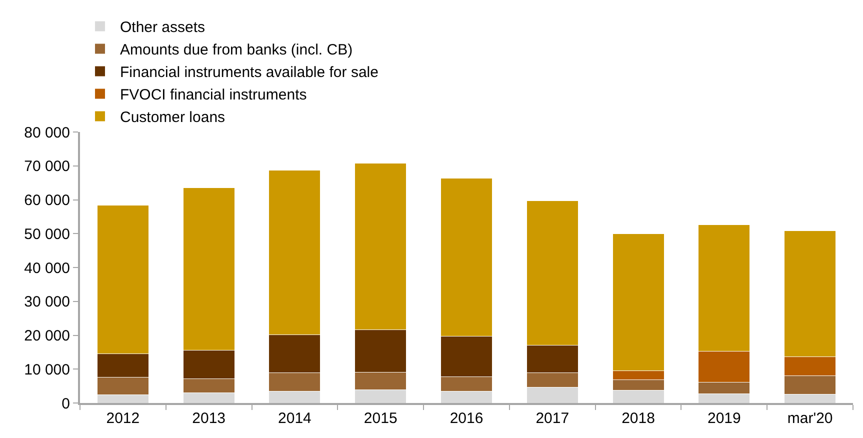 This screenshot has width=863, height=438. Describe the element at coordinates (123, 418) in the screenshot. I see `x-tick-label: 2012` at that location.